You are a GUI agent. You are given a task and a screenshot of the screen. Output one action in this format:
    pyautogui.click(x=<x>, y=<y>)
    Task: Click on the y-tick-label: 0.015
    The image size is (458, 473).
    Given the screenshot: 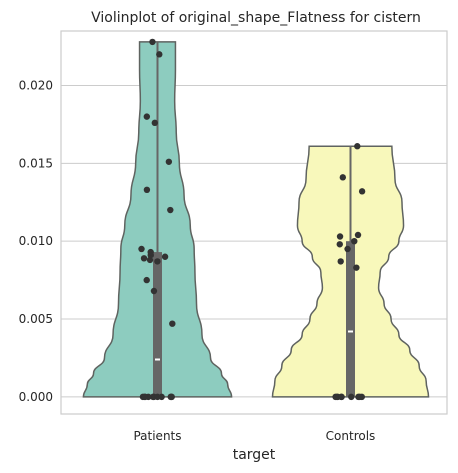 What is the action you would take?
    pyautogui.click(x=36, y=163)
    